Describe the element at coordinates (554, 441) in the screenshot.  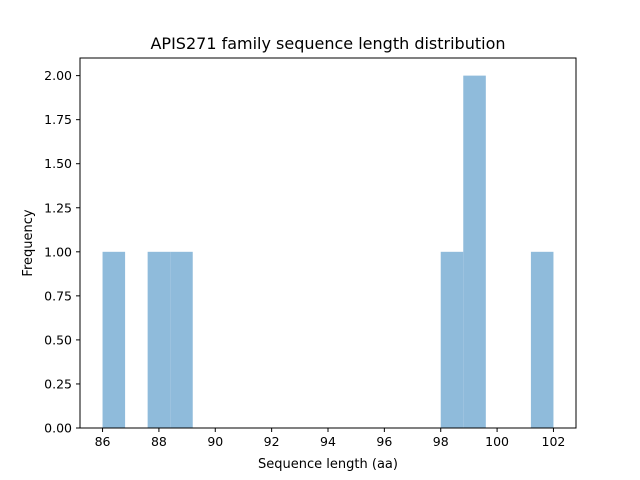
I see `x-tick-label-8: 102` at that location.